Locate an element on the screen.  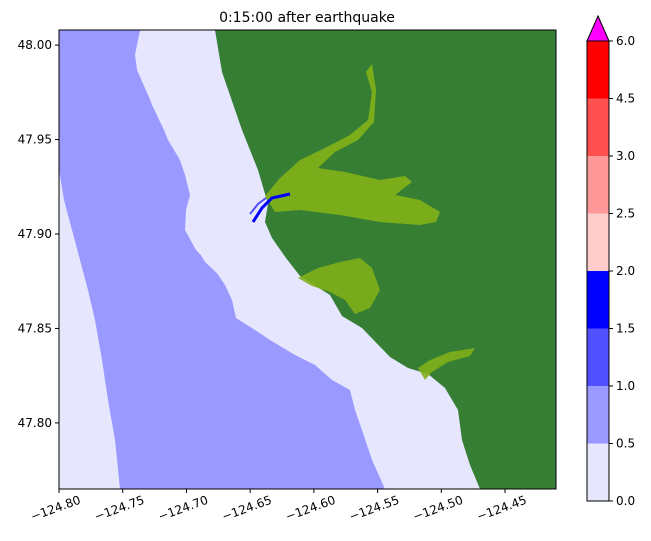
x-tick-label: −124.45 is located at coordinates (502, 508).